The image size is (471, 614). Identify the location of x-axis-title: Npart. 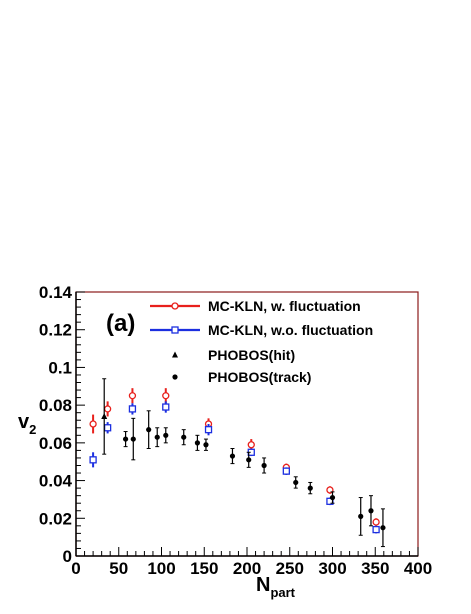
(276, 587).